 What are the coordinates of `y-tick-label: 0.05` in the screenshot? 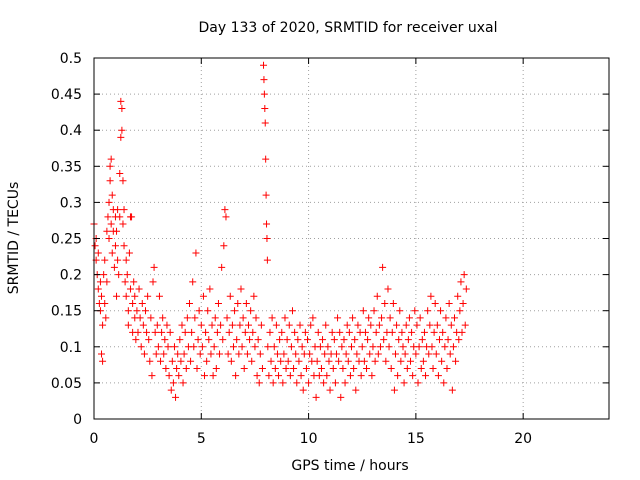 It's located at (66, 384).